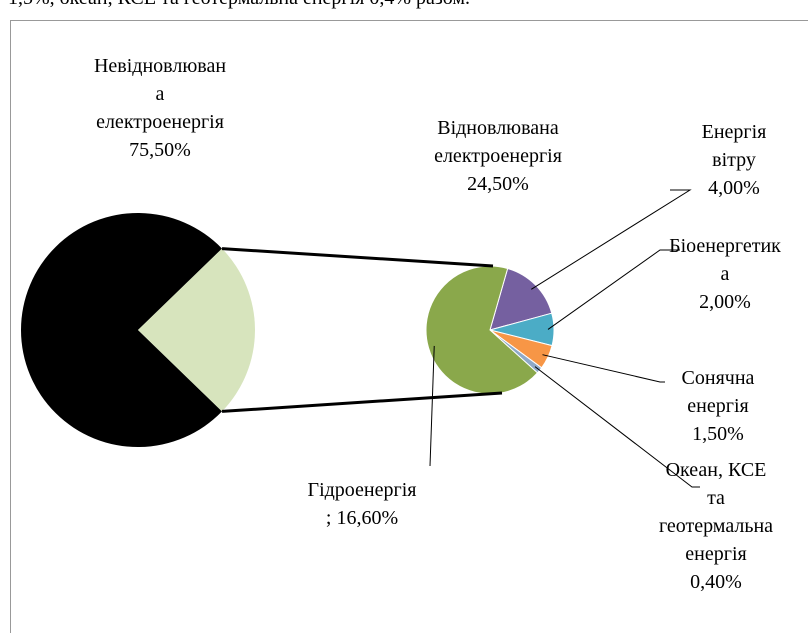 The height and width of the screenshot is (633, 808). What do you see at coordinates (716, 582) in the screenshot?
I see `label-value: 0,40%` at bounding box center [716, 582].